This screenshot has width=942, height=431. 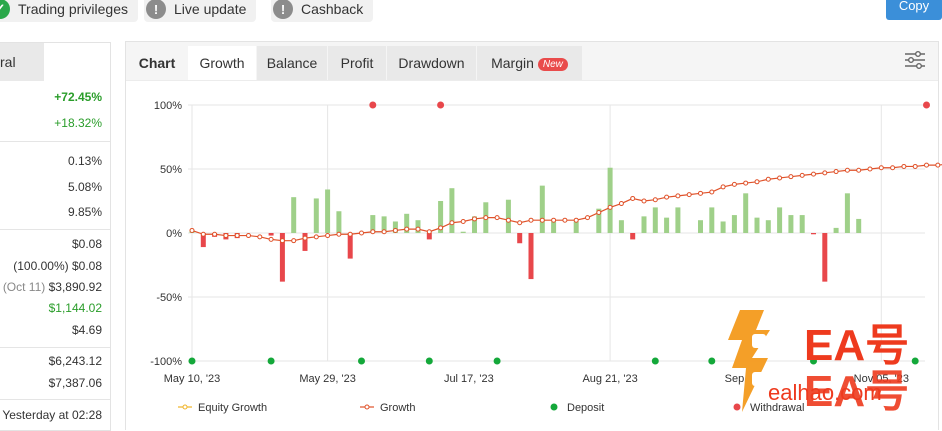 What do you see at coordinates (166, 362) in the screenshot?
I see `y-tick-label: -100%` at bounding box center [166, 362].